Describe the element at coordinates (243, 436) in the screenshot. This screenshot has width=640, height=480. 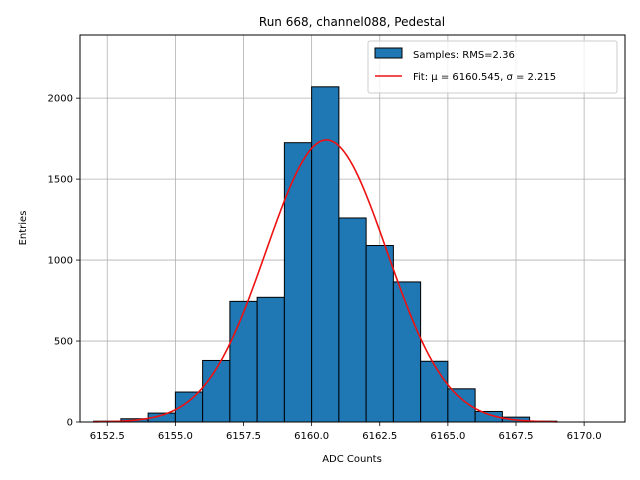
I see `x-tick-label: 6157.5` at that location.